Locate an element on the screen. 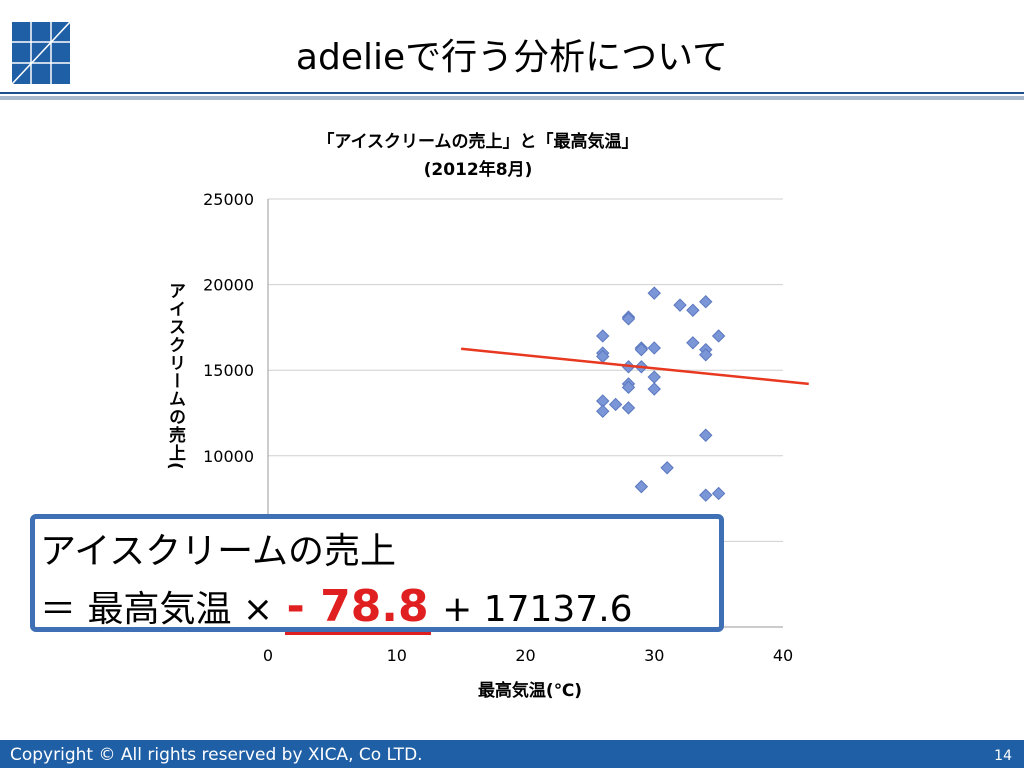 This screenshot has width=1024, height=768. x-tick-label: 20 is located at coordinates (525, 655).